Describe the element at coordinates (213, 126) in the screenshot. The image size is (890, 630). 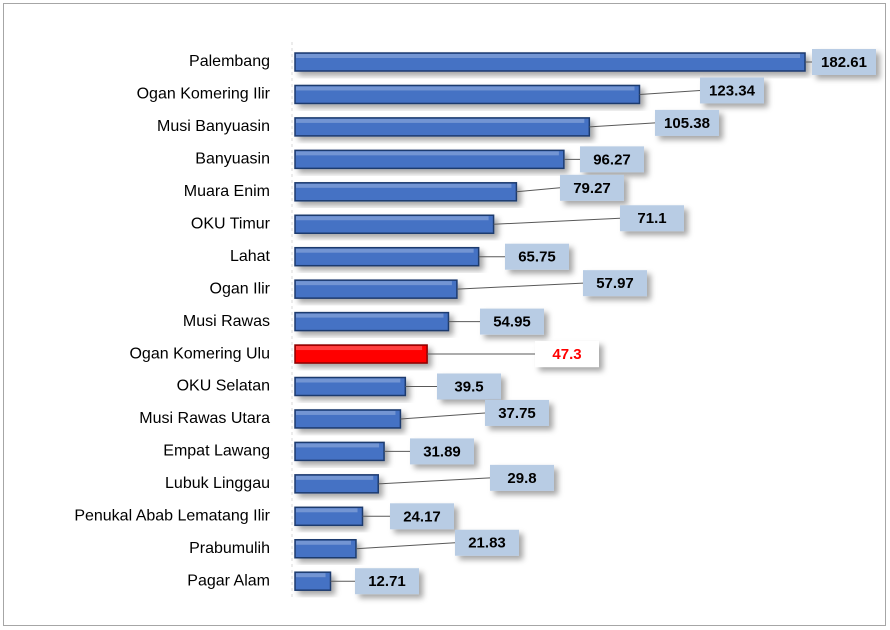
I see `category-label: Musi Banyuasin` at that location.